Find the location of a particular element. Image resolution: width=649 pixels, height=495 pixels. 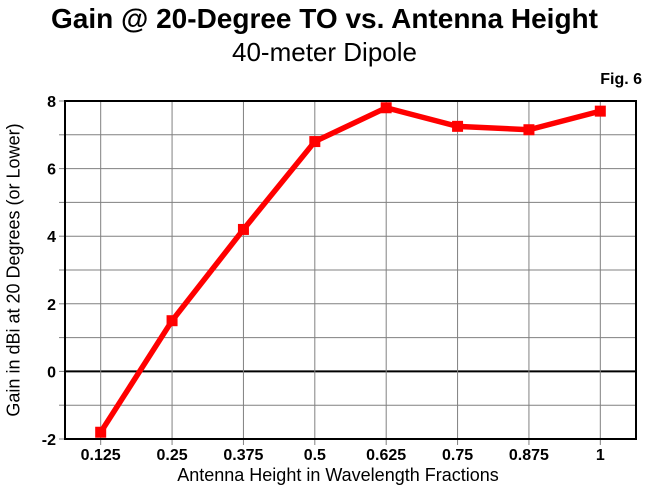

x-tick-label: 0.875 is located at coordinates (529, 455).